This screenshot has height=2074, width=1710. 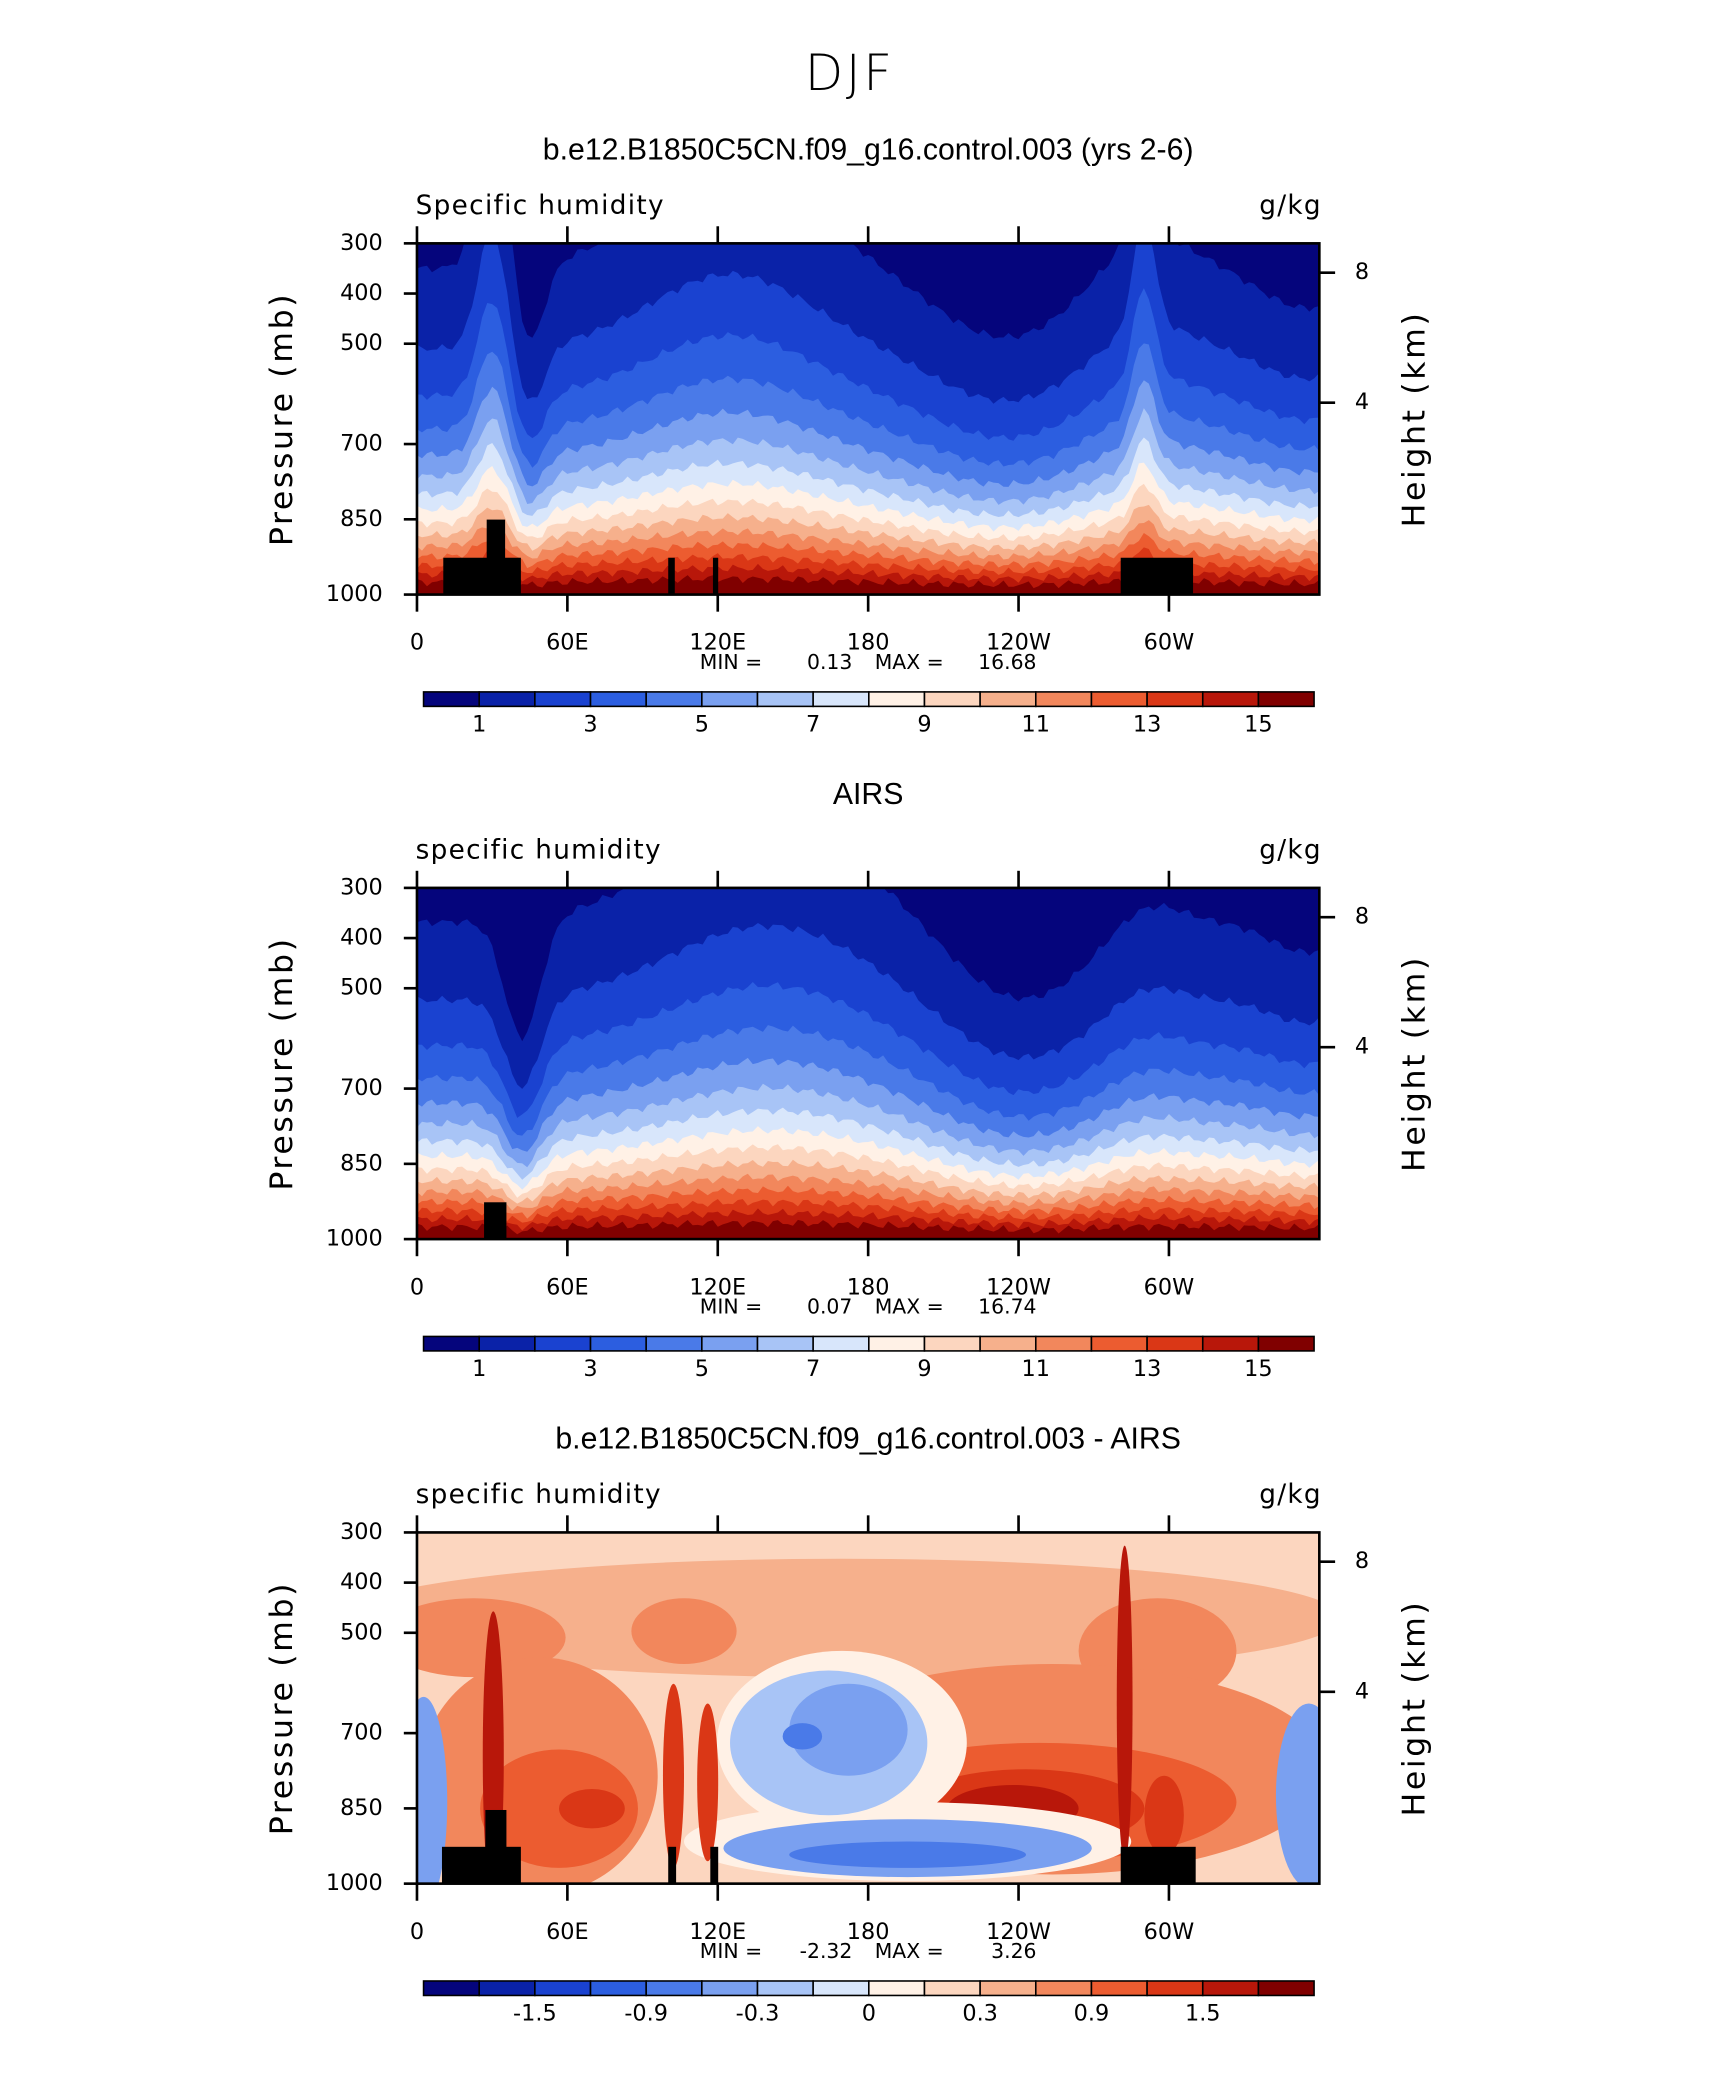 I want to click on units-label: g/kg, so click(x=1290, y=1495).